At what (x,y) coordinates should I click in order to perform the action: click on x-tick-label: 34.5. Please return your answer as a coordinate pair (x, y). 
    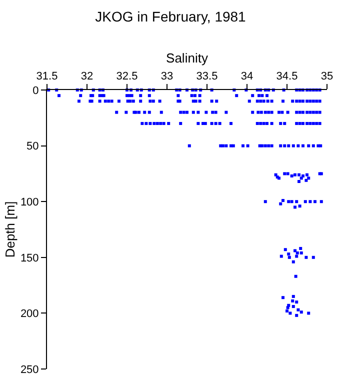
    Looking at the image, I should click on (287, 76).